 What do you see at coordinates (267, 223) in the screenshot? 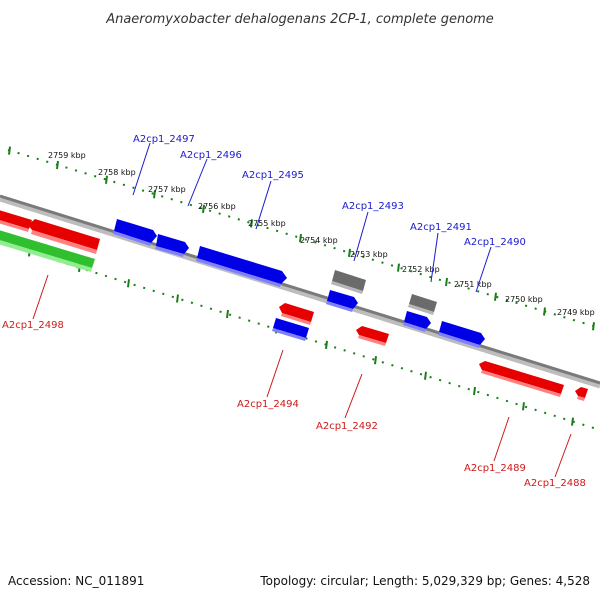
I see `tick-label: 2755 kbp` at bounding box center [267, 223].